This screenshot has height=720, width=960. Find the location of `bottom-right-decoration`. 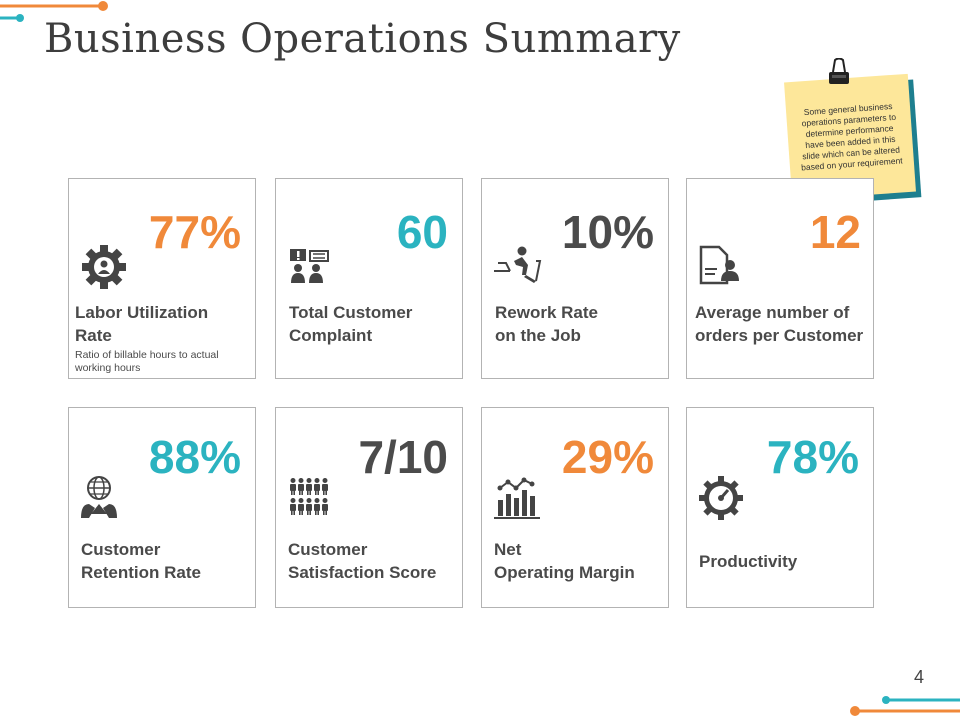

bottom-right-decoration is located at coordinates (905, 706).